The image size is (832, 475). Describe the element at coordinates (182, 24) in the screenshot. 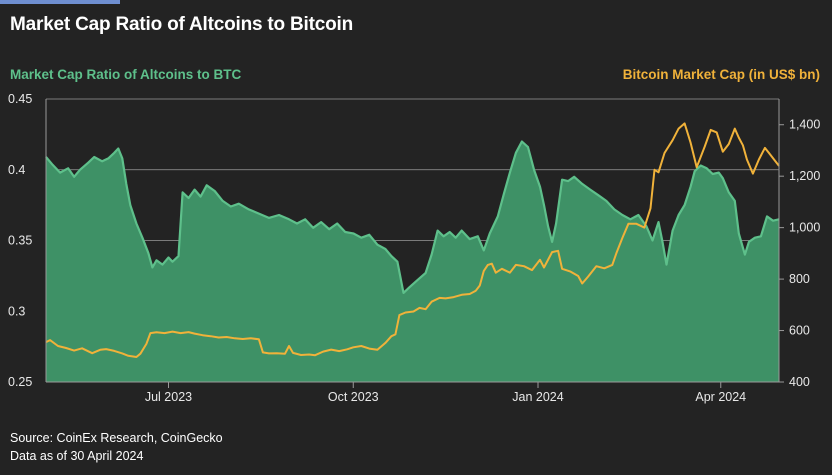

I see `chart-title: Market Cap Ratio of Altcoins to Bitcoin` at that location.